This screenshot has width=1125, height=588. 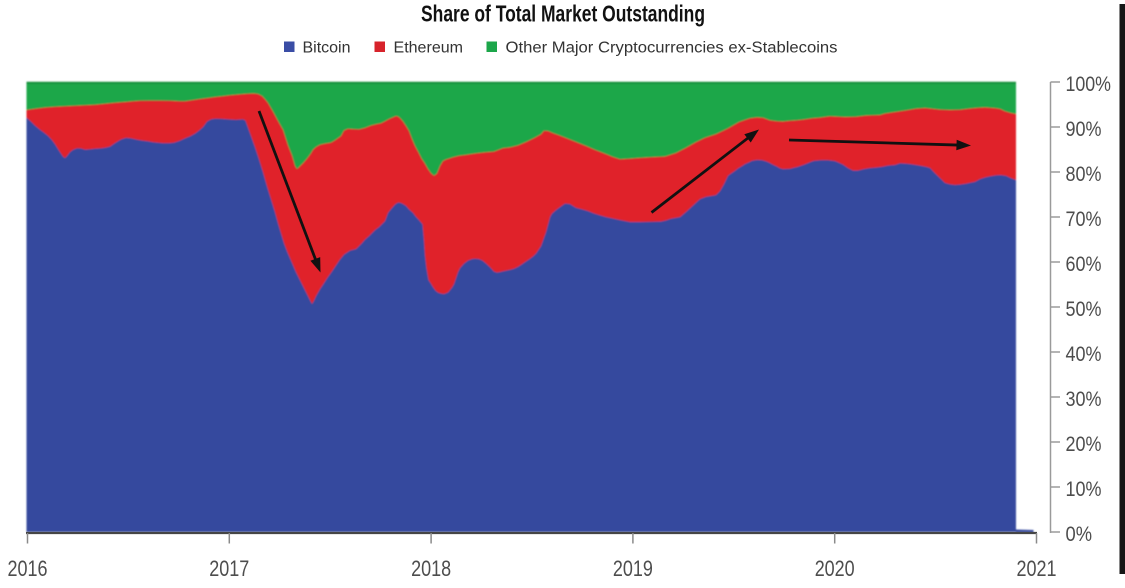 What do you see at coordinates (1084, 354) in the screenshot?
I see `svg-text: 40%` at bounding box center [1084, 354].